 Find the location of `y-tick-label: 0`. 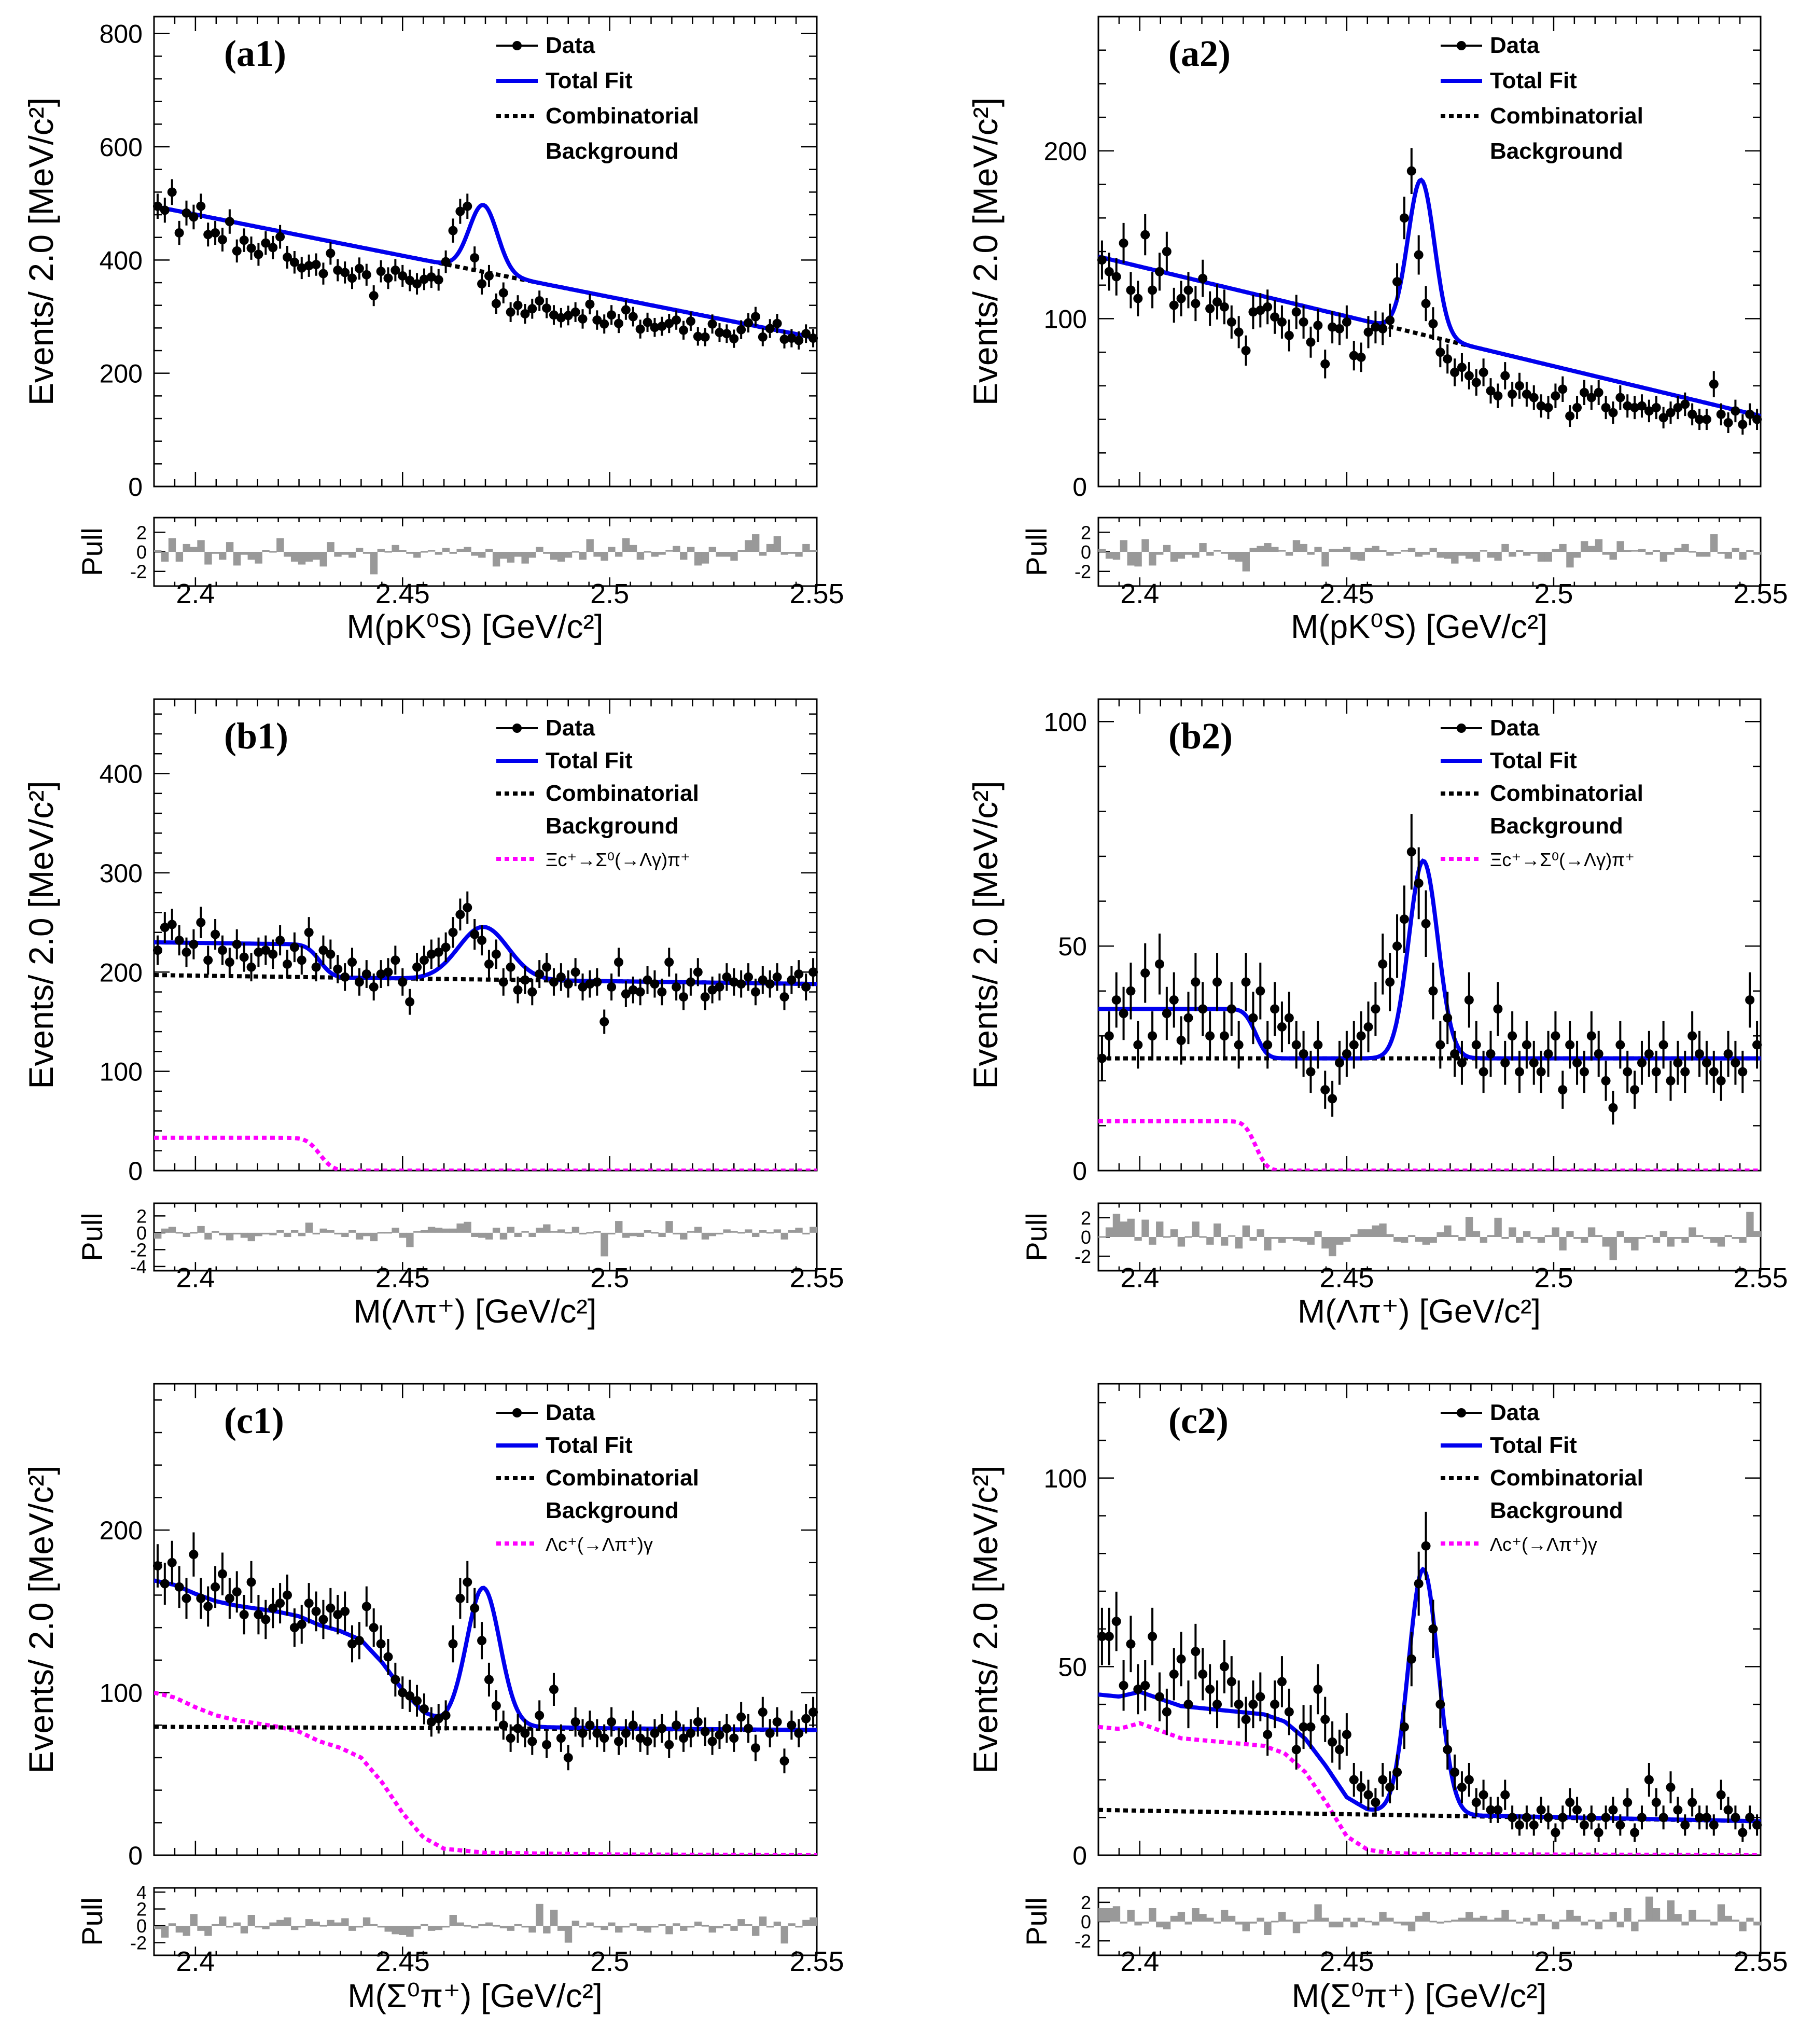

y-tick-label: 0 is located at coordinates (1079, 487).